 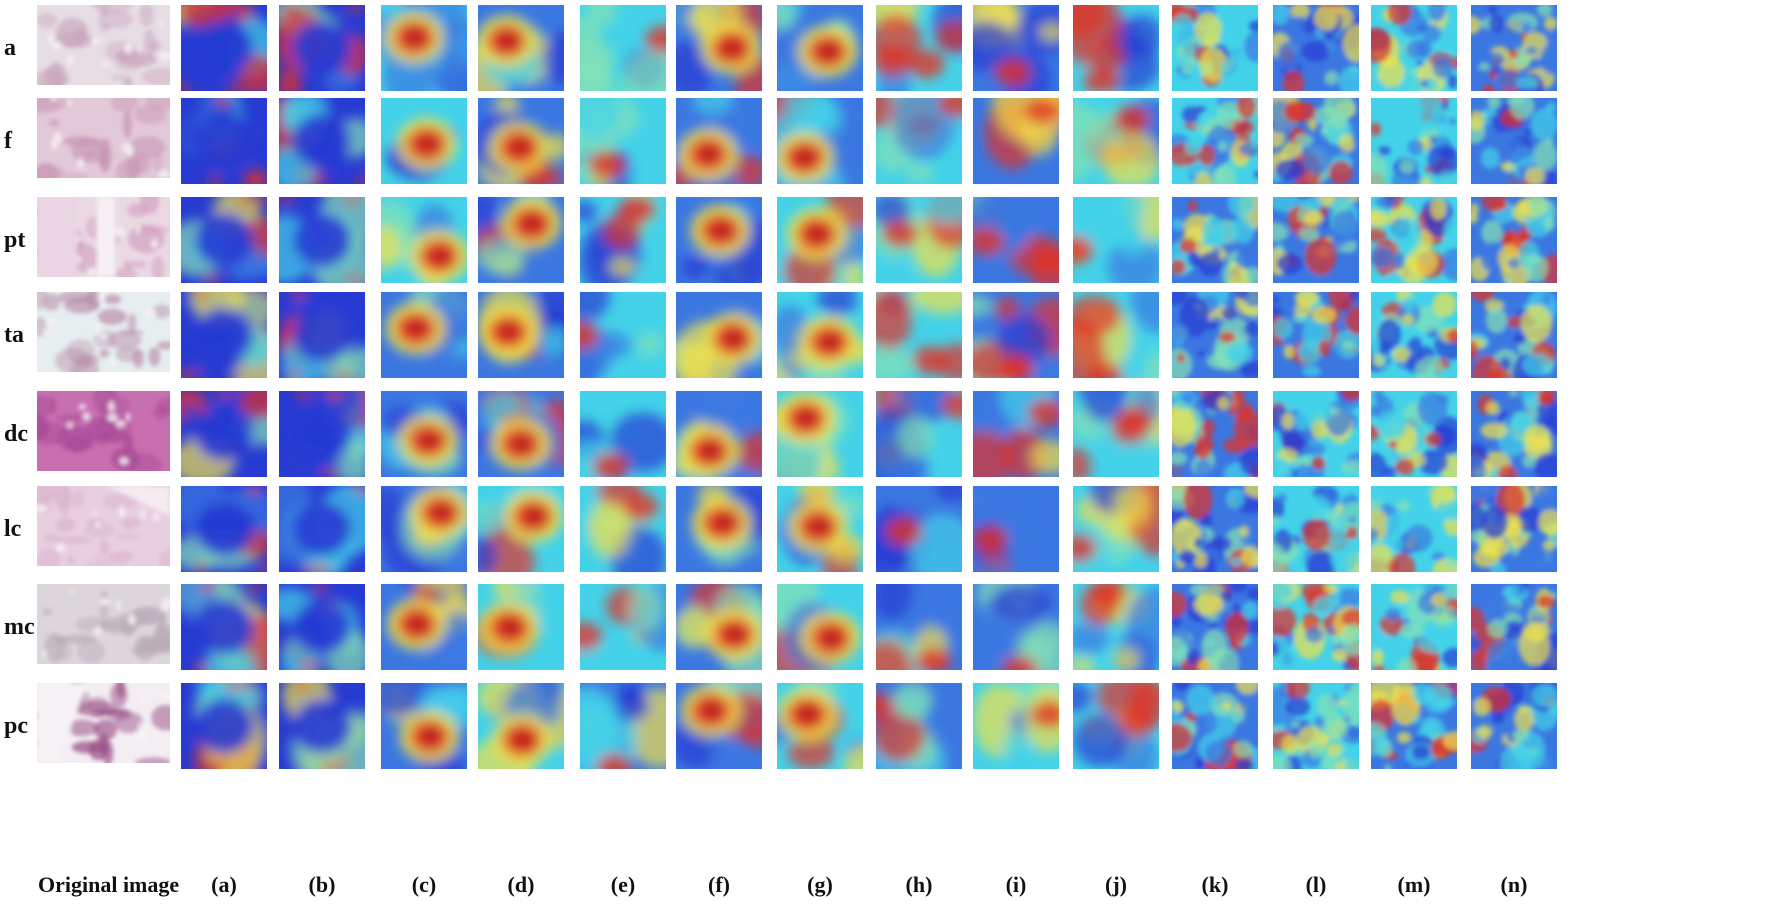 I want to click on column-label: (a), so click(x=224, y=884).